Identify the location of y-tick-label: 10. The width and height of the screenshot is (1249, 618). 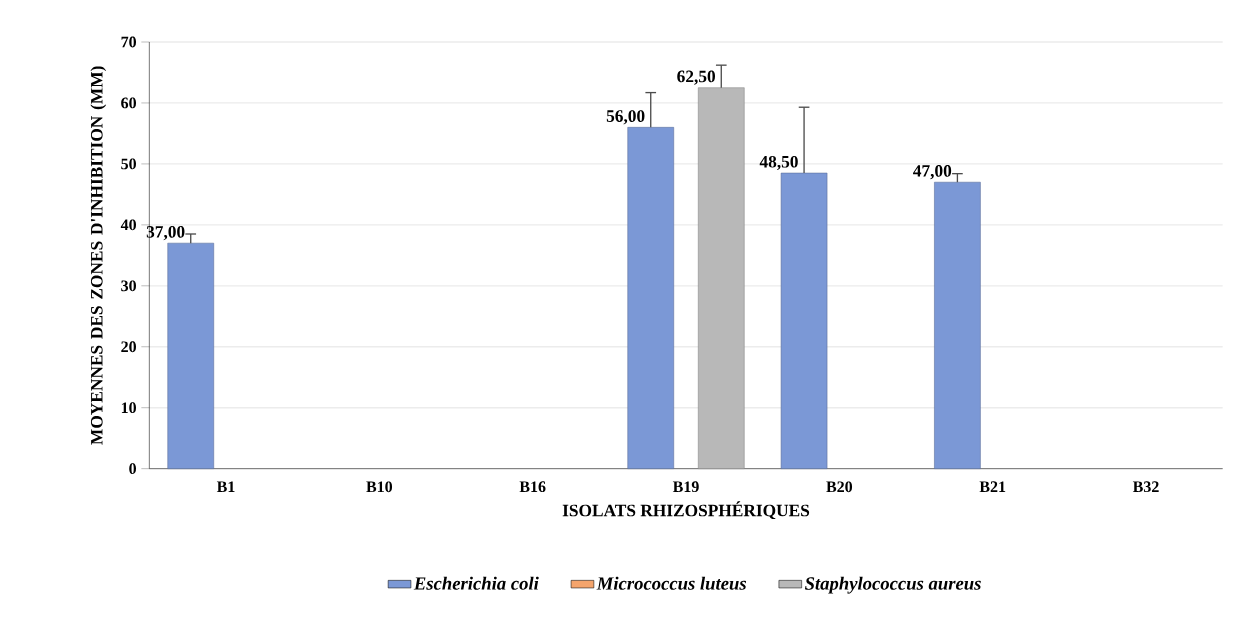
(128, 408).